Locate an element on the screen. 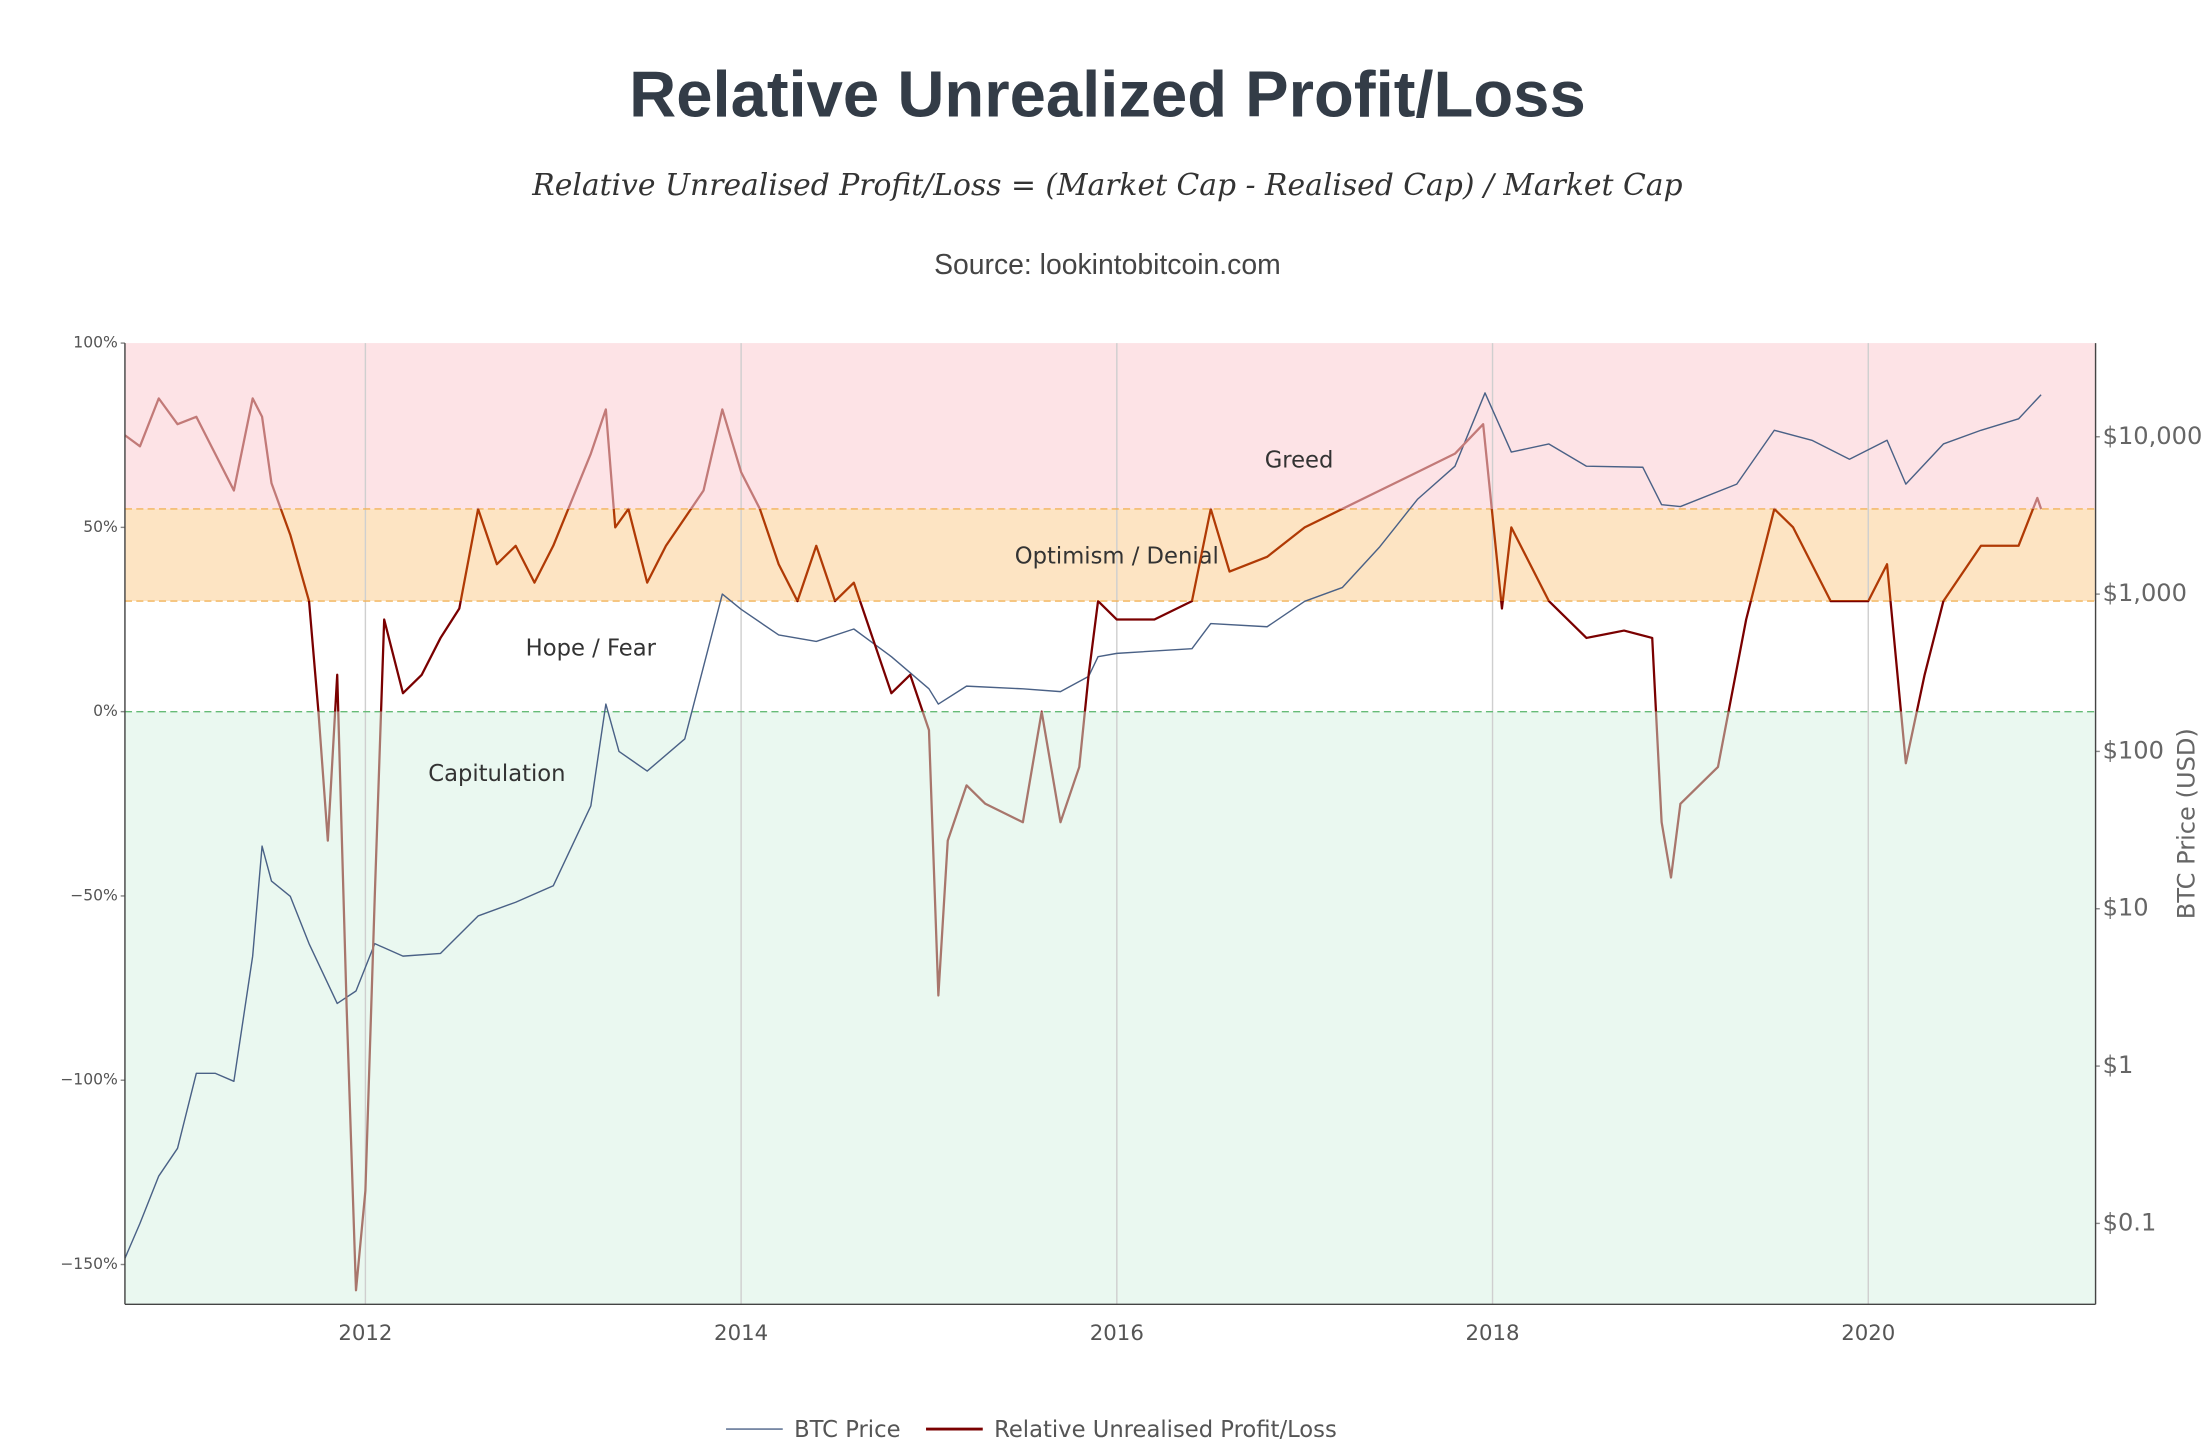 This screenshot has height=1456, width=2212. zone-label: Optimism / Denial is located at coordinates (1117, 556).